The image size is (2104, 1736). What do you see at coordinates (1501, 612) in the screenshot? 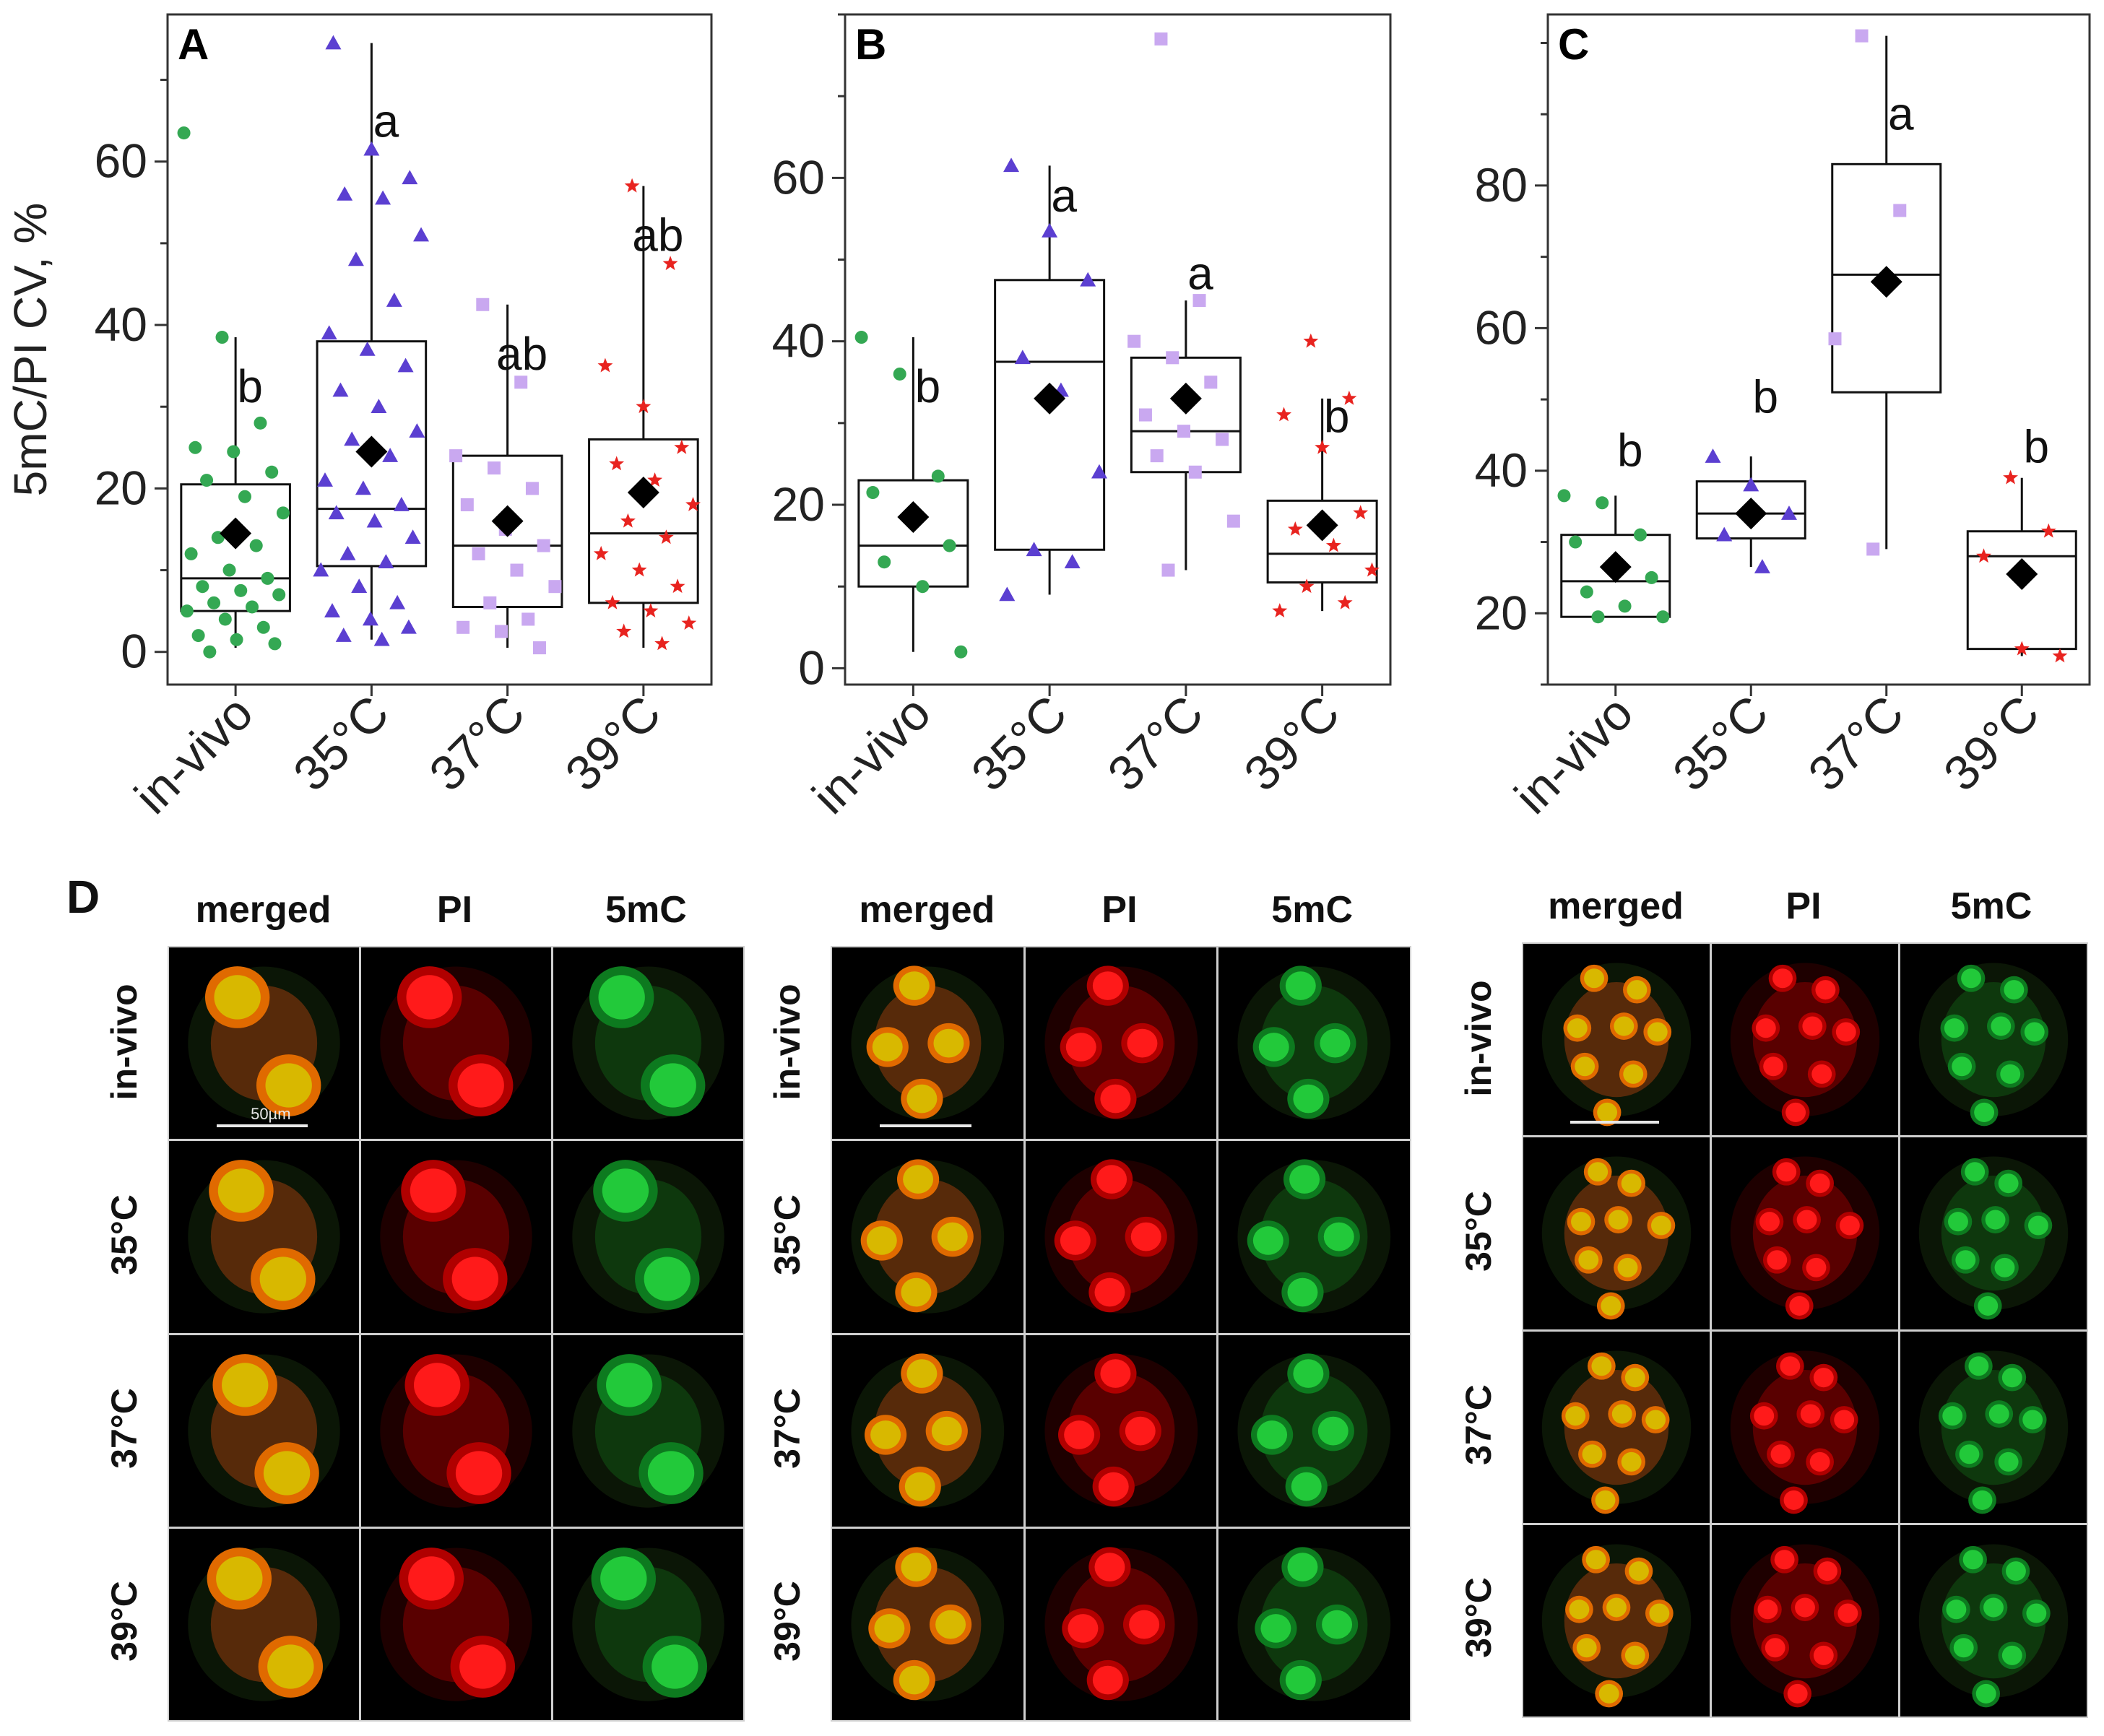
I see `y-tick-label: 20` at bounding box center [1501, 612].